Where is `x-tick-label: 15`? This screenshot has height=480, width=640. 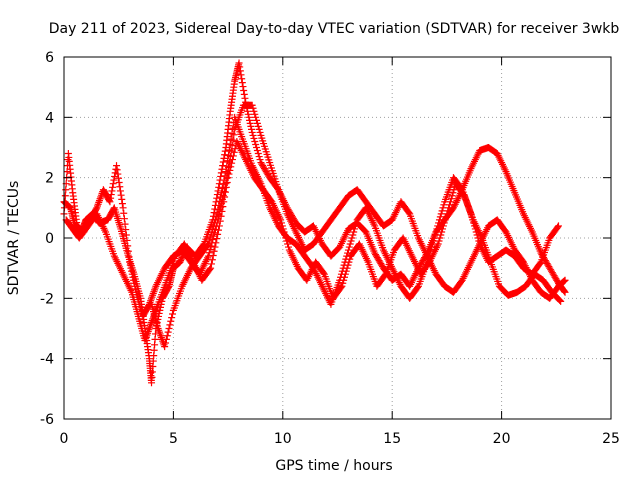 x-tick-label: 15 is located at coordinates (392, 439).